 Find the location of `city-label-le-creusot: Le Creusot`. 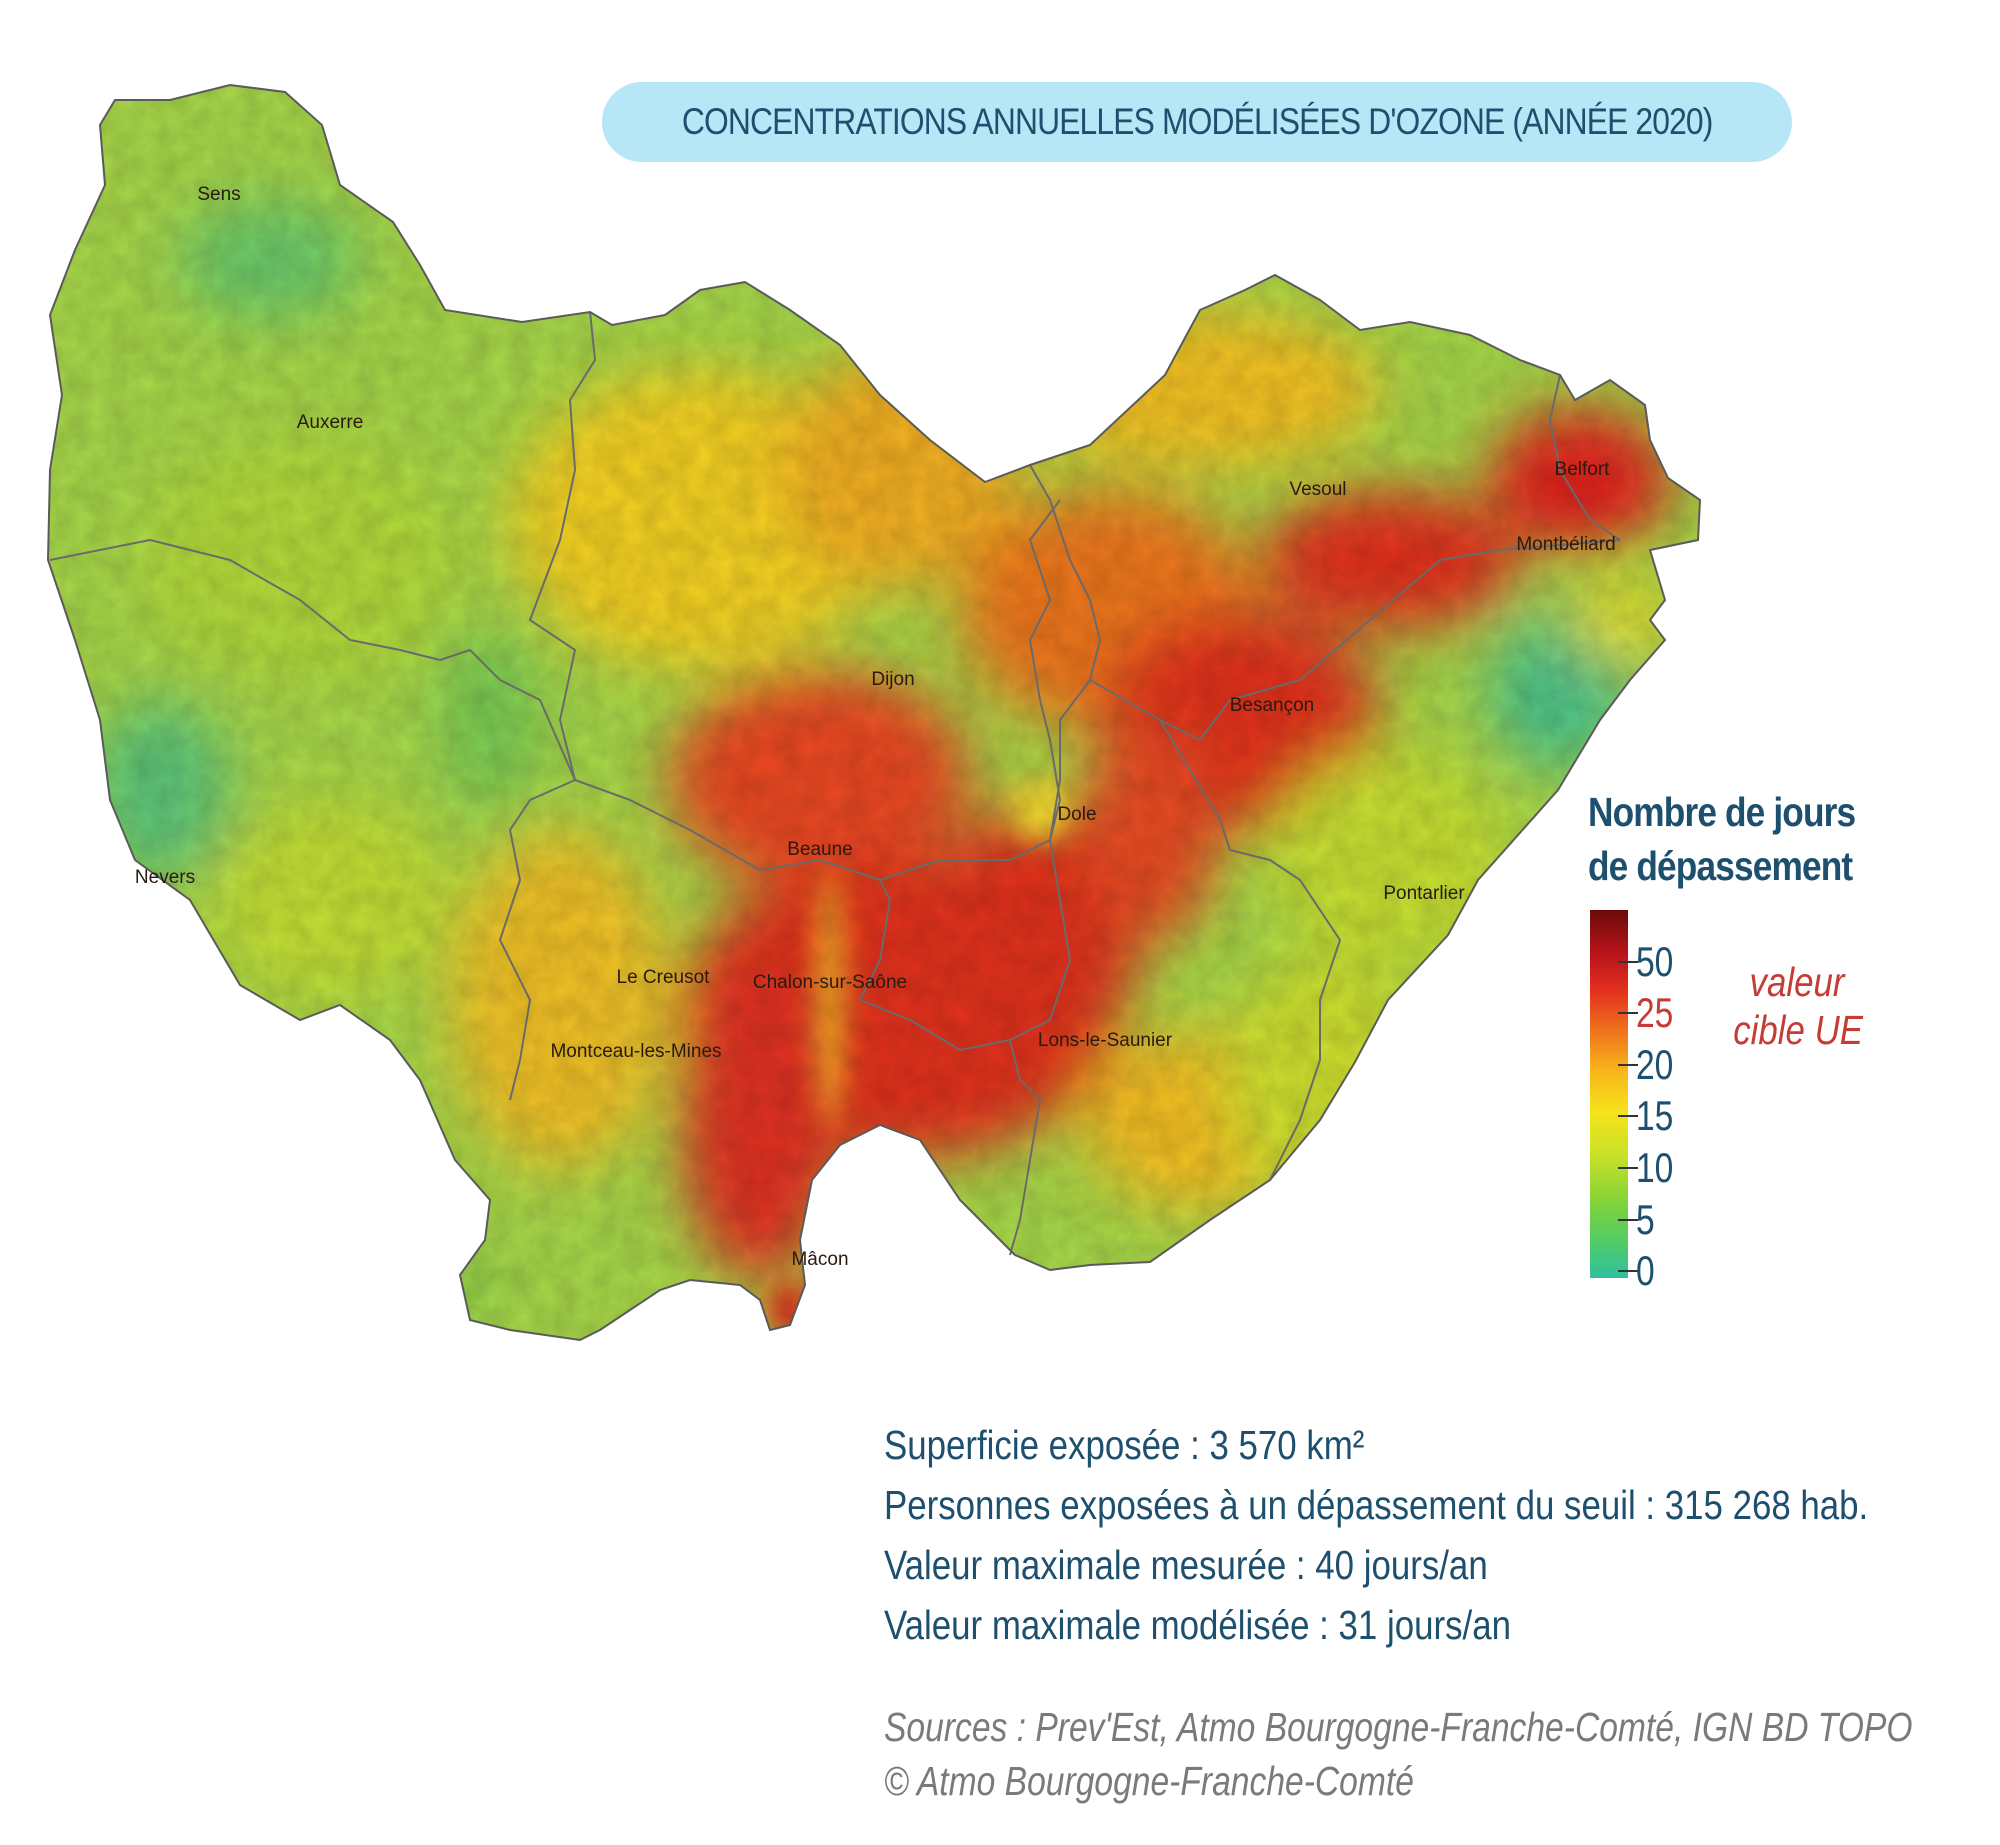

city-label-le-creusot: Le Creusot is located at coordinates (663, 977).